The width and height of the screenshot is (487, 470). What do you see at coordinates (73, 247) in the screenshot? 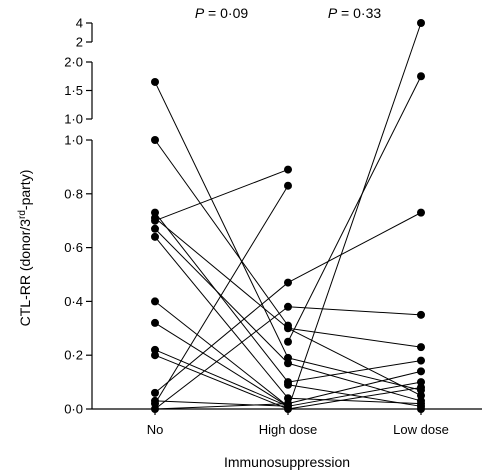
I see `y-tick-label: 0·6` at bounding box center [73, 247].